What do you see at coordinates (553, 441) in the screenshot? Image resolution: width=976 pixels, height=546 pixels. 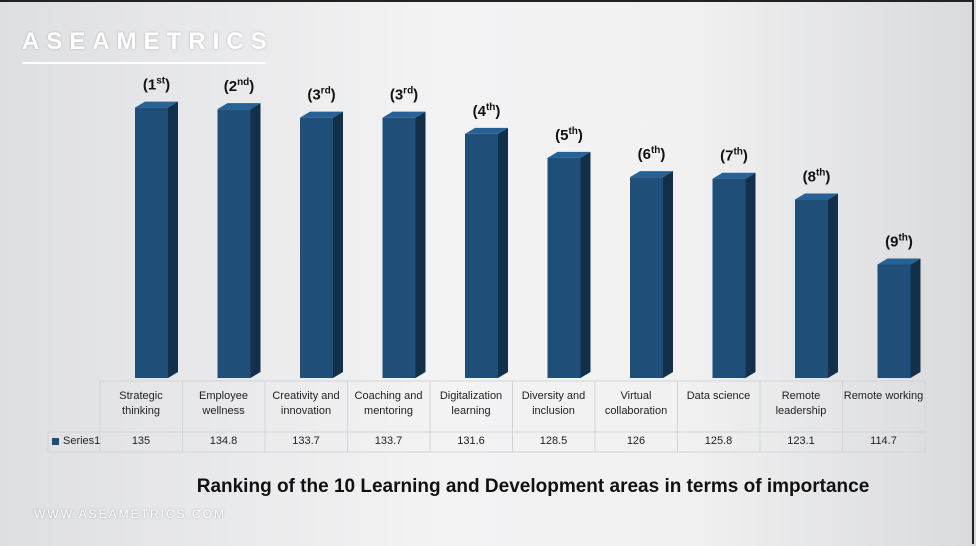 I see `data-label: 128.5` at bounding box center [553, 441].